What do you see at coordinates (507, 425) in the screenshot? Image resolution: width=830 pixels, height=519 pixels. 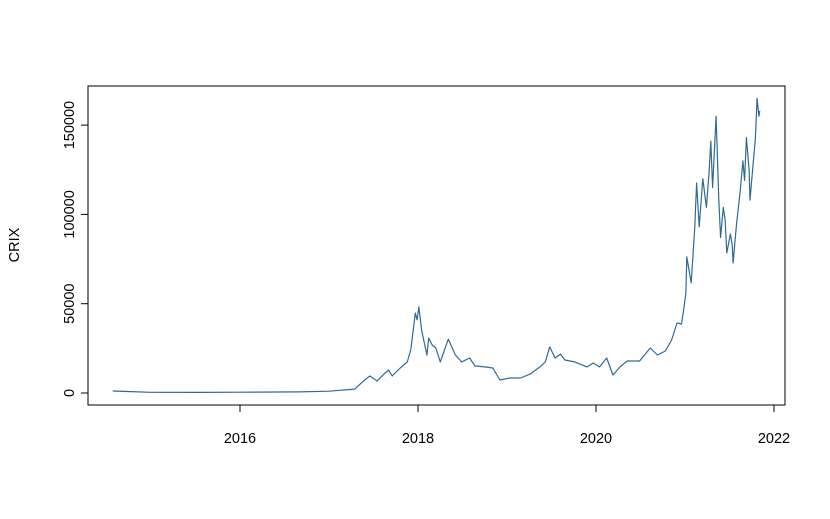 I see `x-axis: 2016 2018 2020 2022` at bounding box center [507, 425].